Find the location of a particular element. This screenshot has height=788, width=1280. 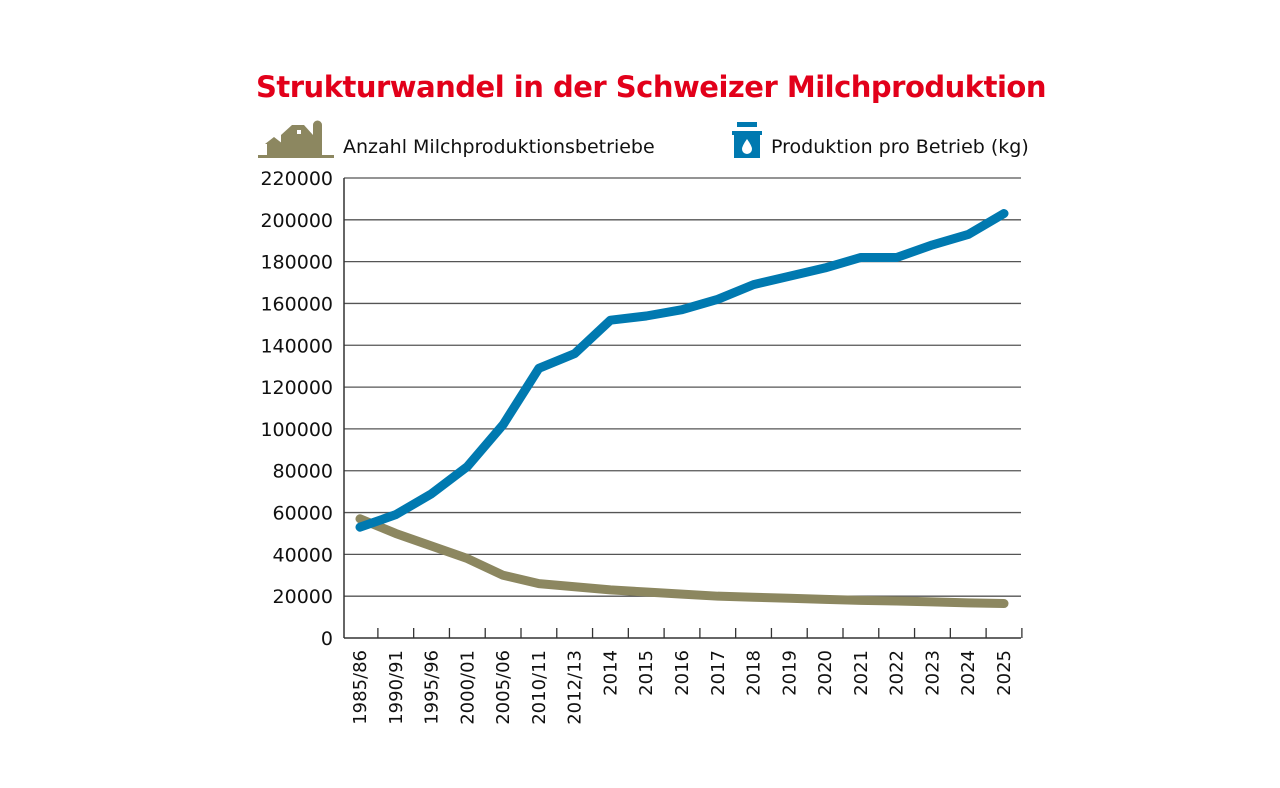

y-tick-label: 140000 is located at coordinates (296, 346).